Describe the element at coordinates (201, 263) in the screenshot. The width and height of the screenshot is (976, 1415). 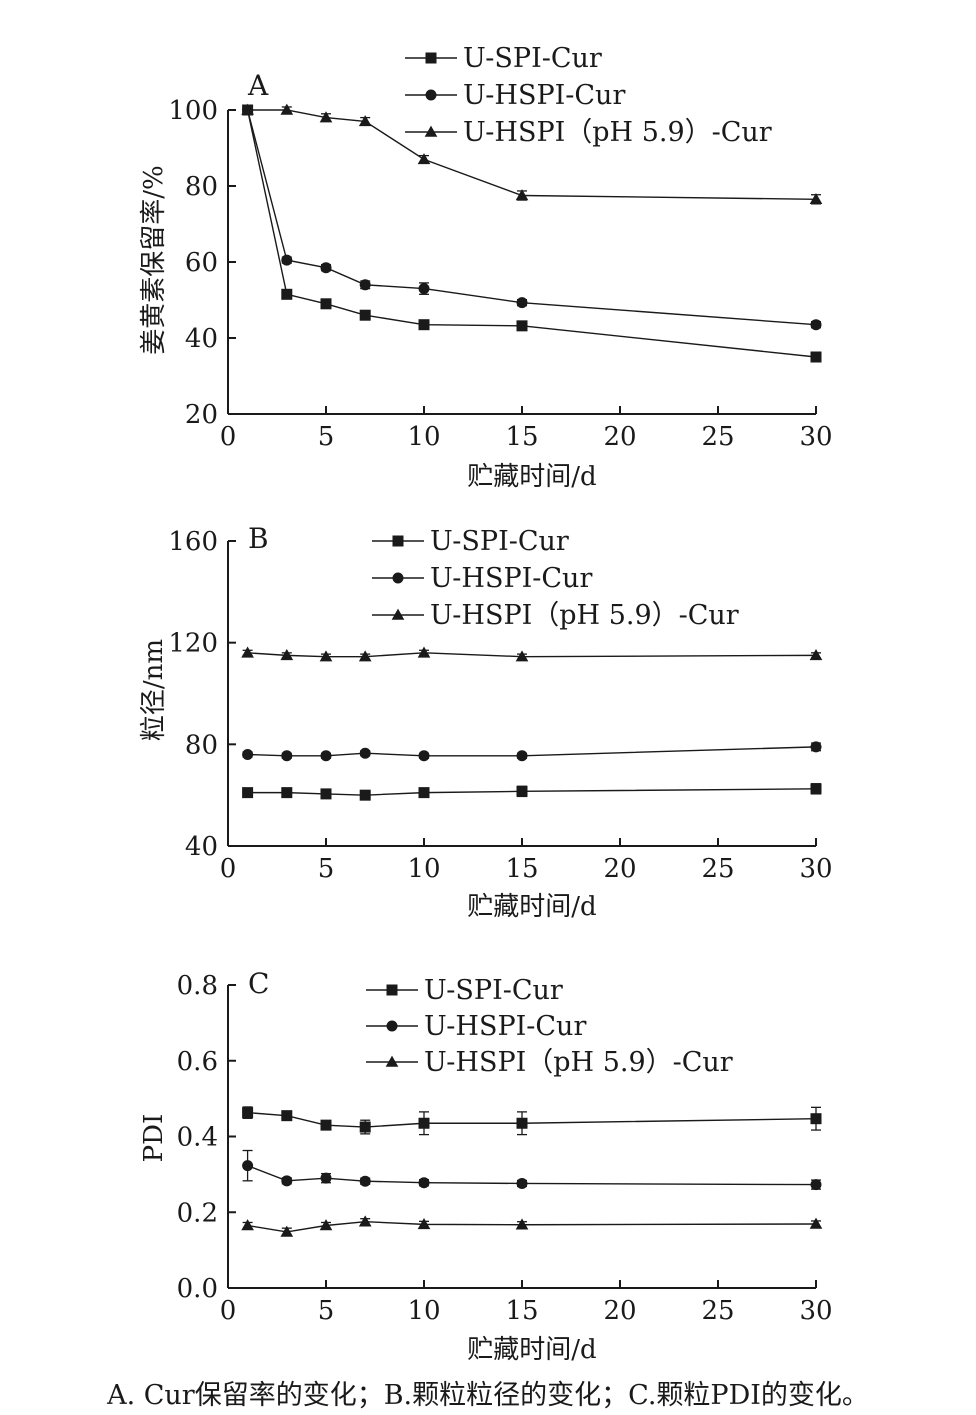
I see `y-tick-label: 60` at that location.